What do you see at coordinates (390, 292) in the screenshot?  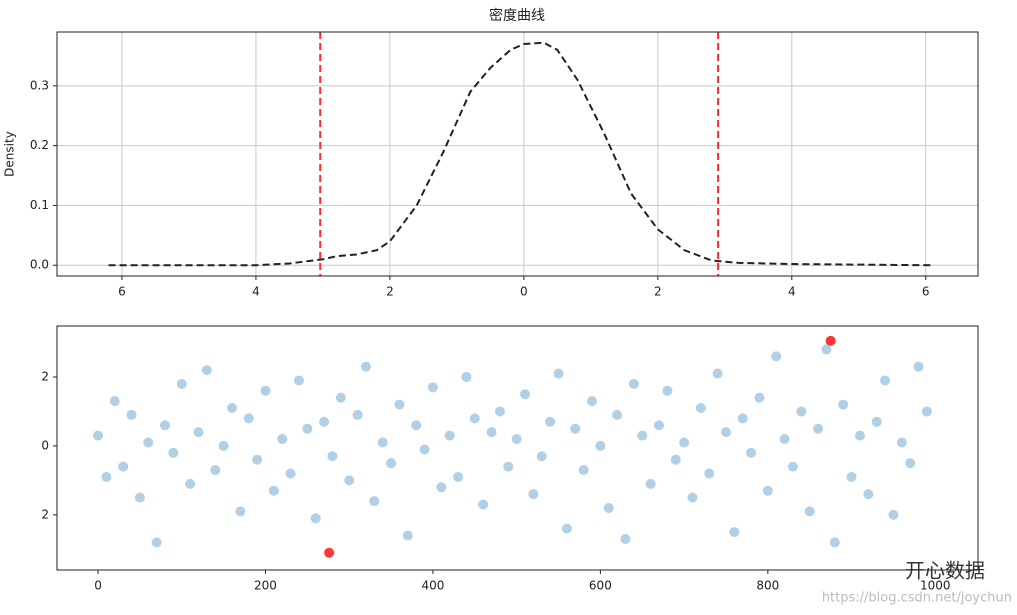 I see `x-tick-label: 2` at bounding box center [390, 292].